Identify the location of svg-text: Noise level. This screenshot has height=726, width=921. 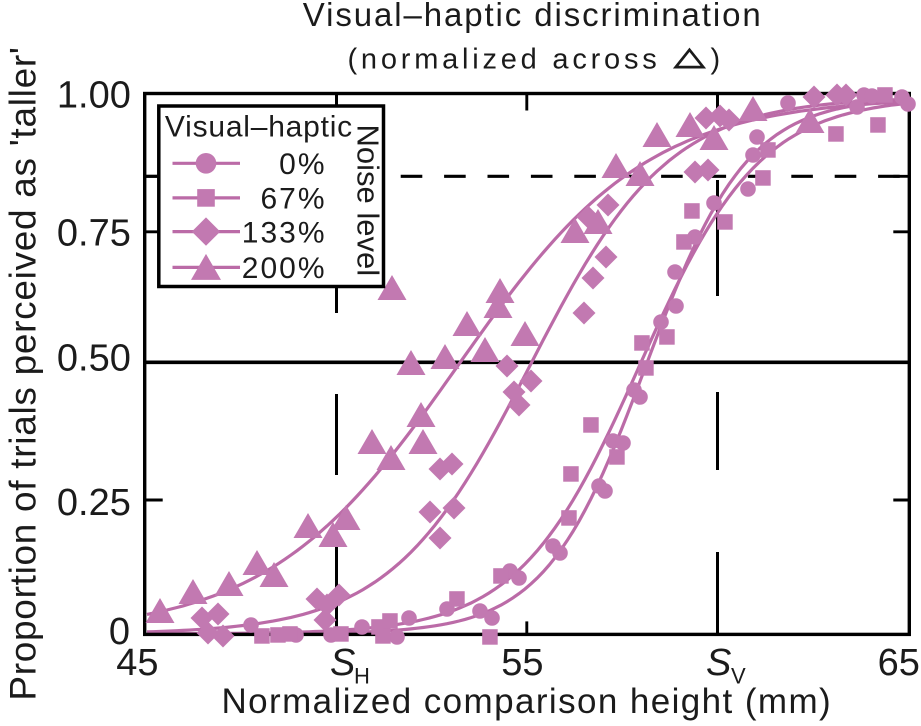
(368, 201).